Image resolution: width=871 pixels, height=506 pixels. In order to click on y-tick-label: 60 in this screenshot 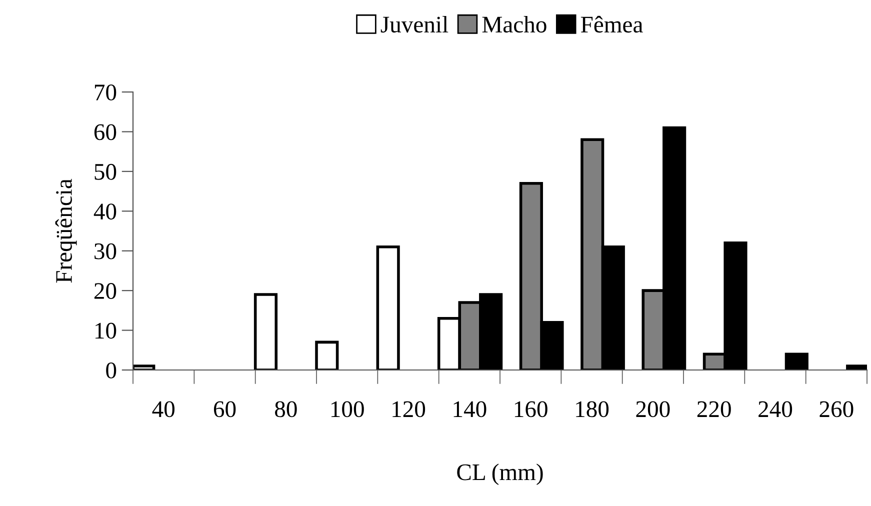, I will do `click(105, 132)`.